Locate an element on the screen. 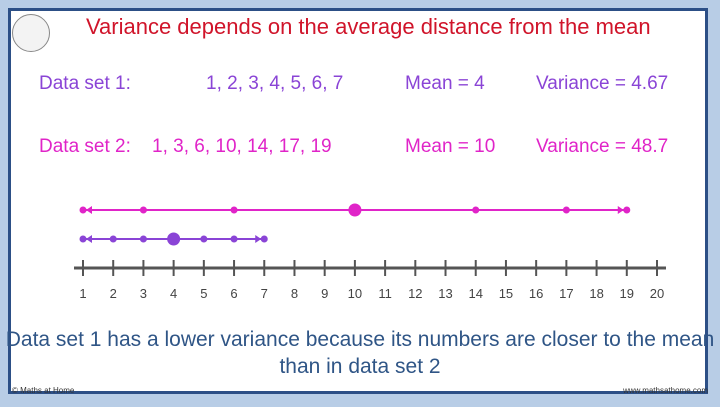 The image size is (720, 407). tick-label: 8 is located at coordinates (294, 293).